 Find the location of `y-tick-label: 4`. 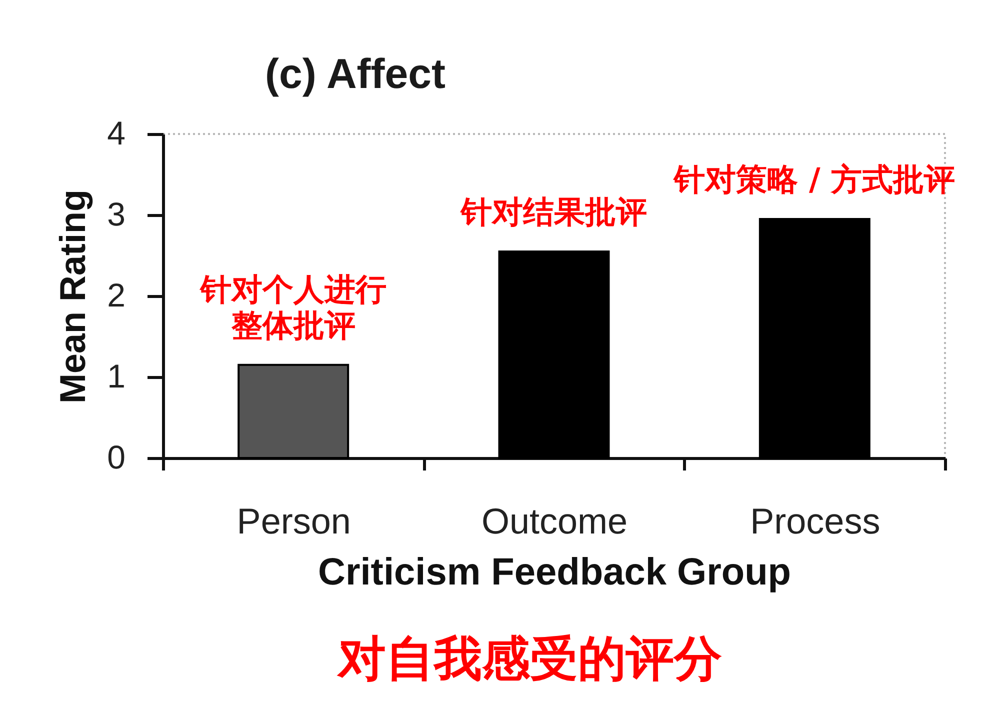

y-tick-label: 4 is located at coordinates (116, 133).